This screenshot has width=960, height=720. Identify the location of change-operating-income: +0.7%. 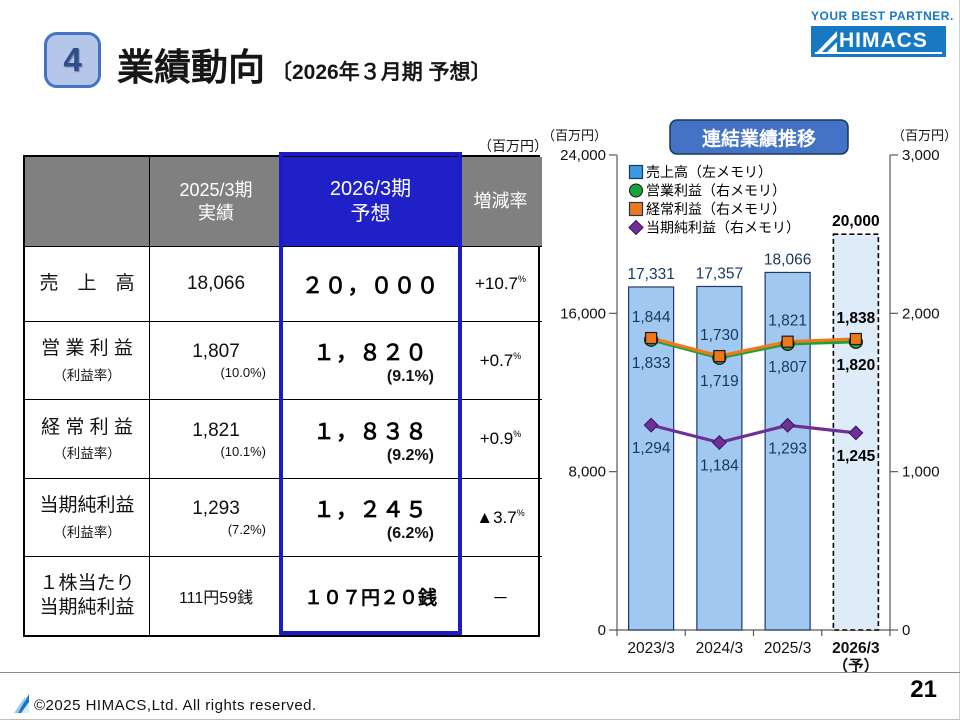
(500, 361).